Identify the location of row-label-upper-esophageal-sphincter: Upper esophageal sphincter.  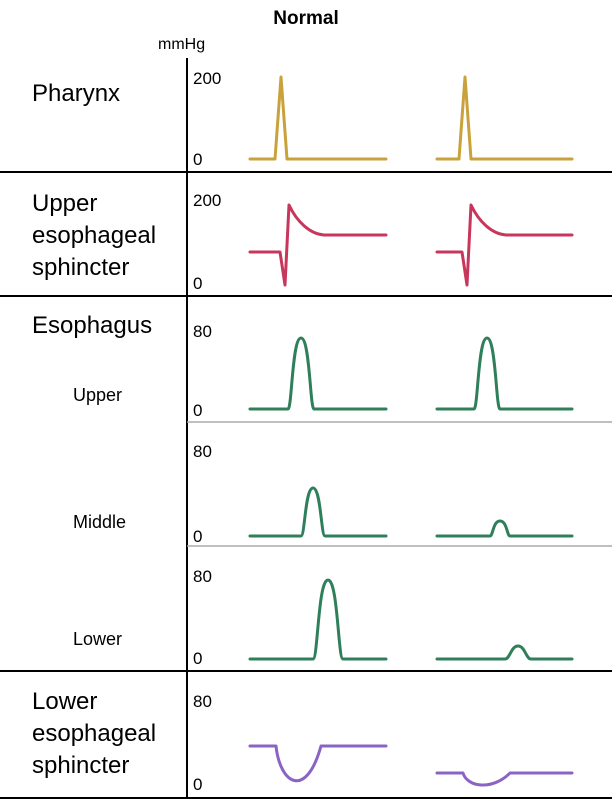
(94, 235).